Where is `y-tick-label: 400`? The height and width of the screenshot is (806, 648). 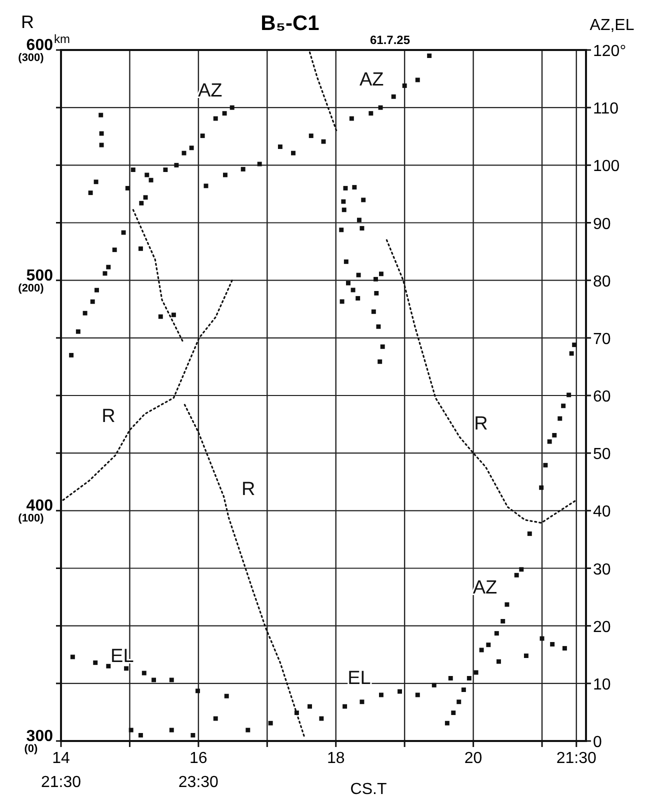 y-tick-label: 400 is located at coordinates (40, 506).